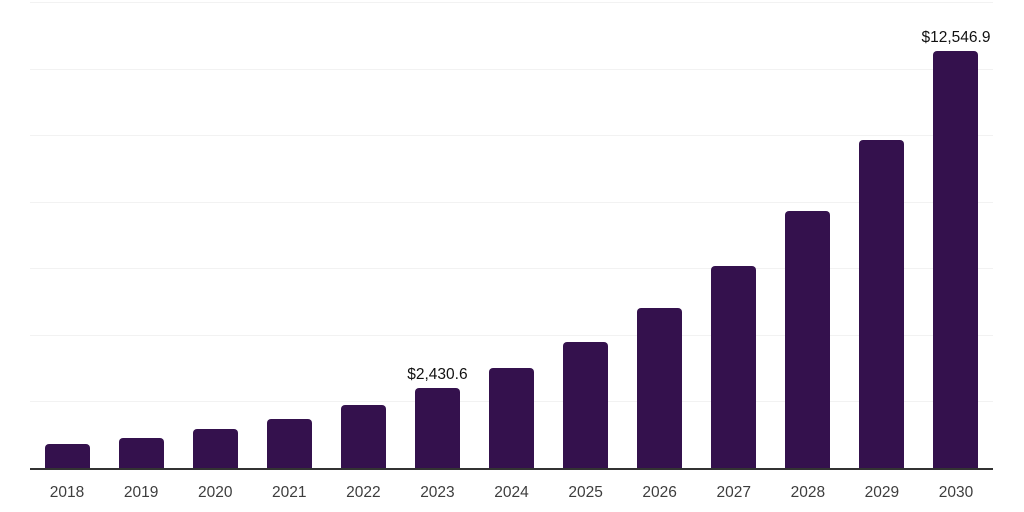 This screenshot has width=1024, height=512. I want to click on x-tick-label-2023: 2023, so click(437, 492).